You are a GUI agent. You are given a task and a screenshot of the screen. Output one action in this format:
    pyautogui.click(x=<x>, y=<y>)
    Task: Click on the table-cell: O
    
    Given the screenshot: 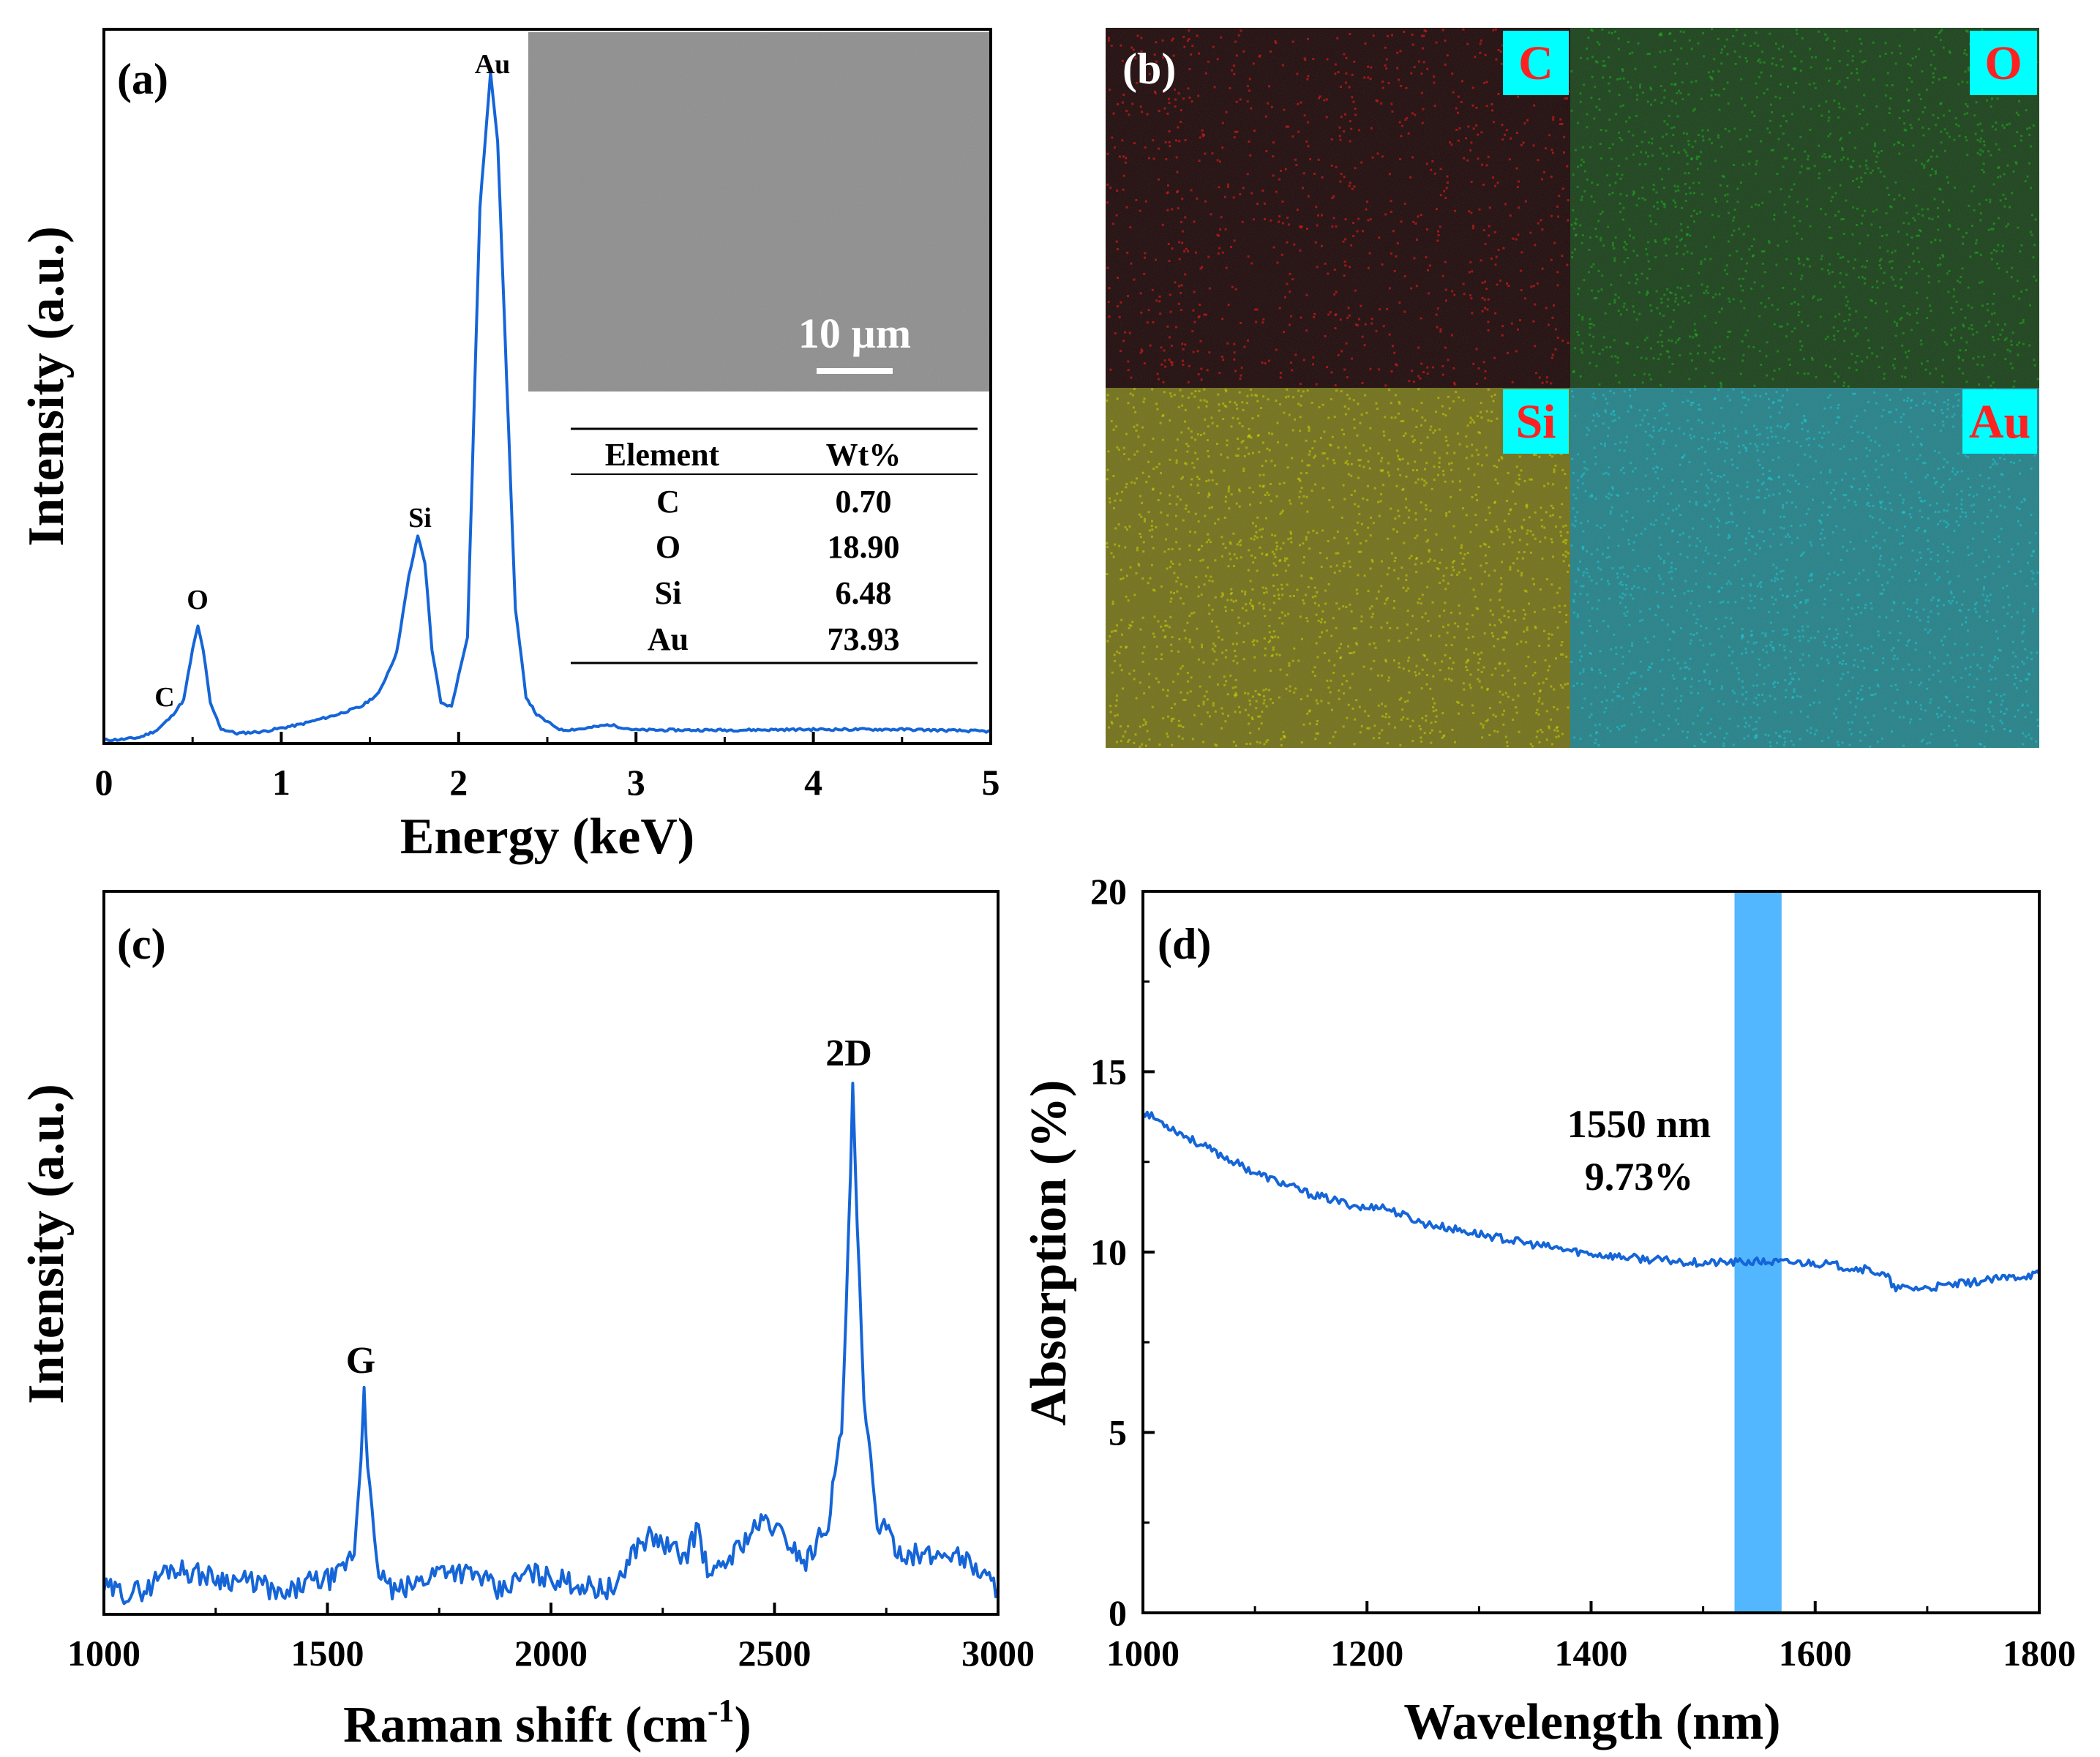 What is the action you would take?
    pyautogui.click(x=668, y=547)
    